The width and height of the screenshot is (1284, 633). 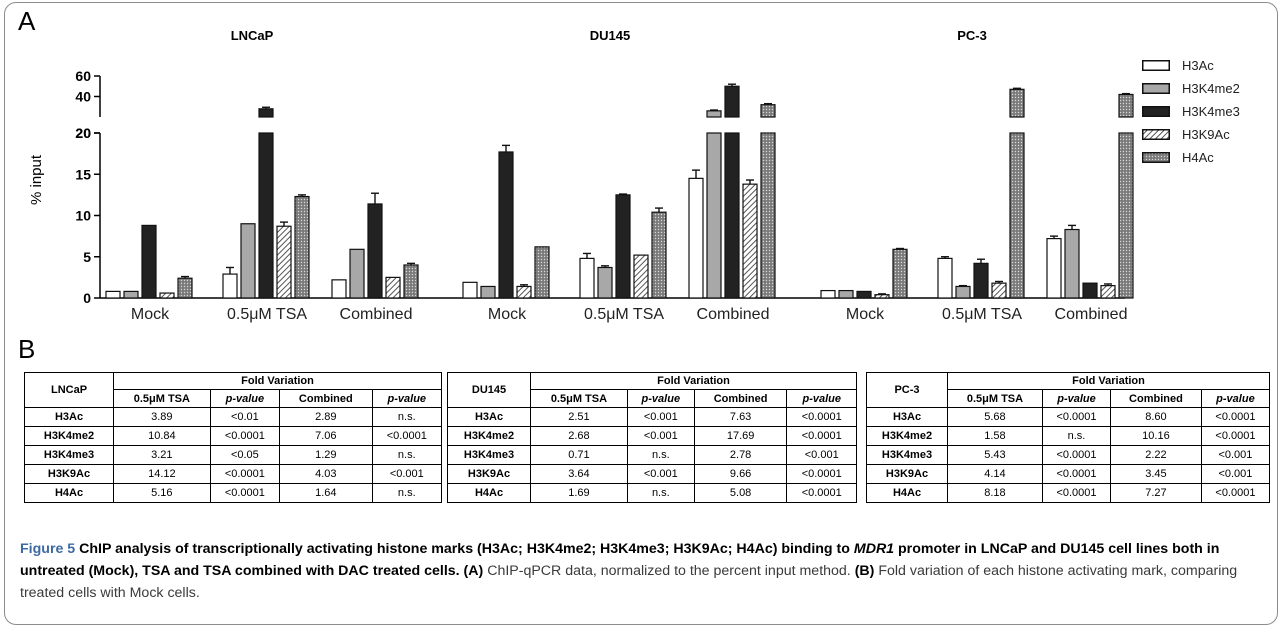 What do you see at coordinates (874, 549) in the screenshot?
I see `caption-gene: MDR1` at bounding box center [874, 549].